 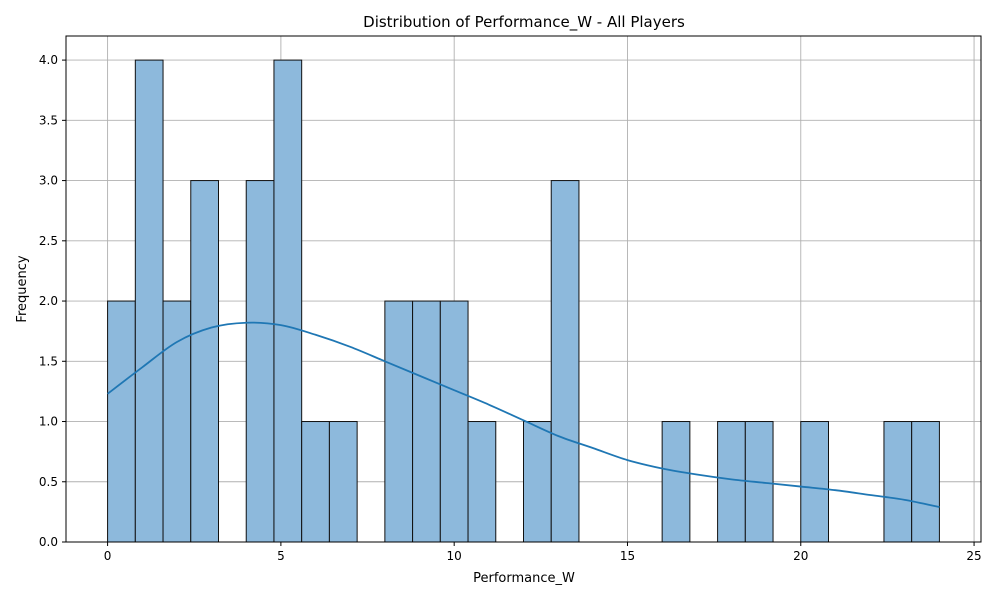 I want to click on x-tick-label: 5, so click(x=281, y=556).